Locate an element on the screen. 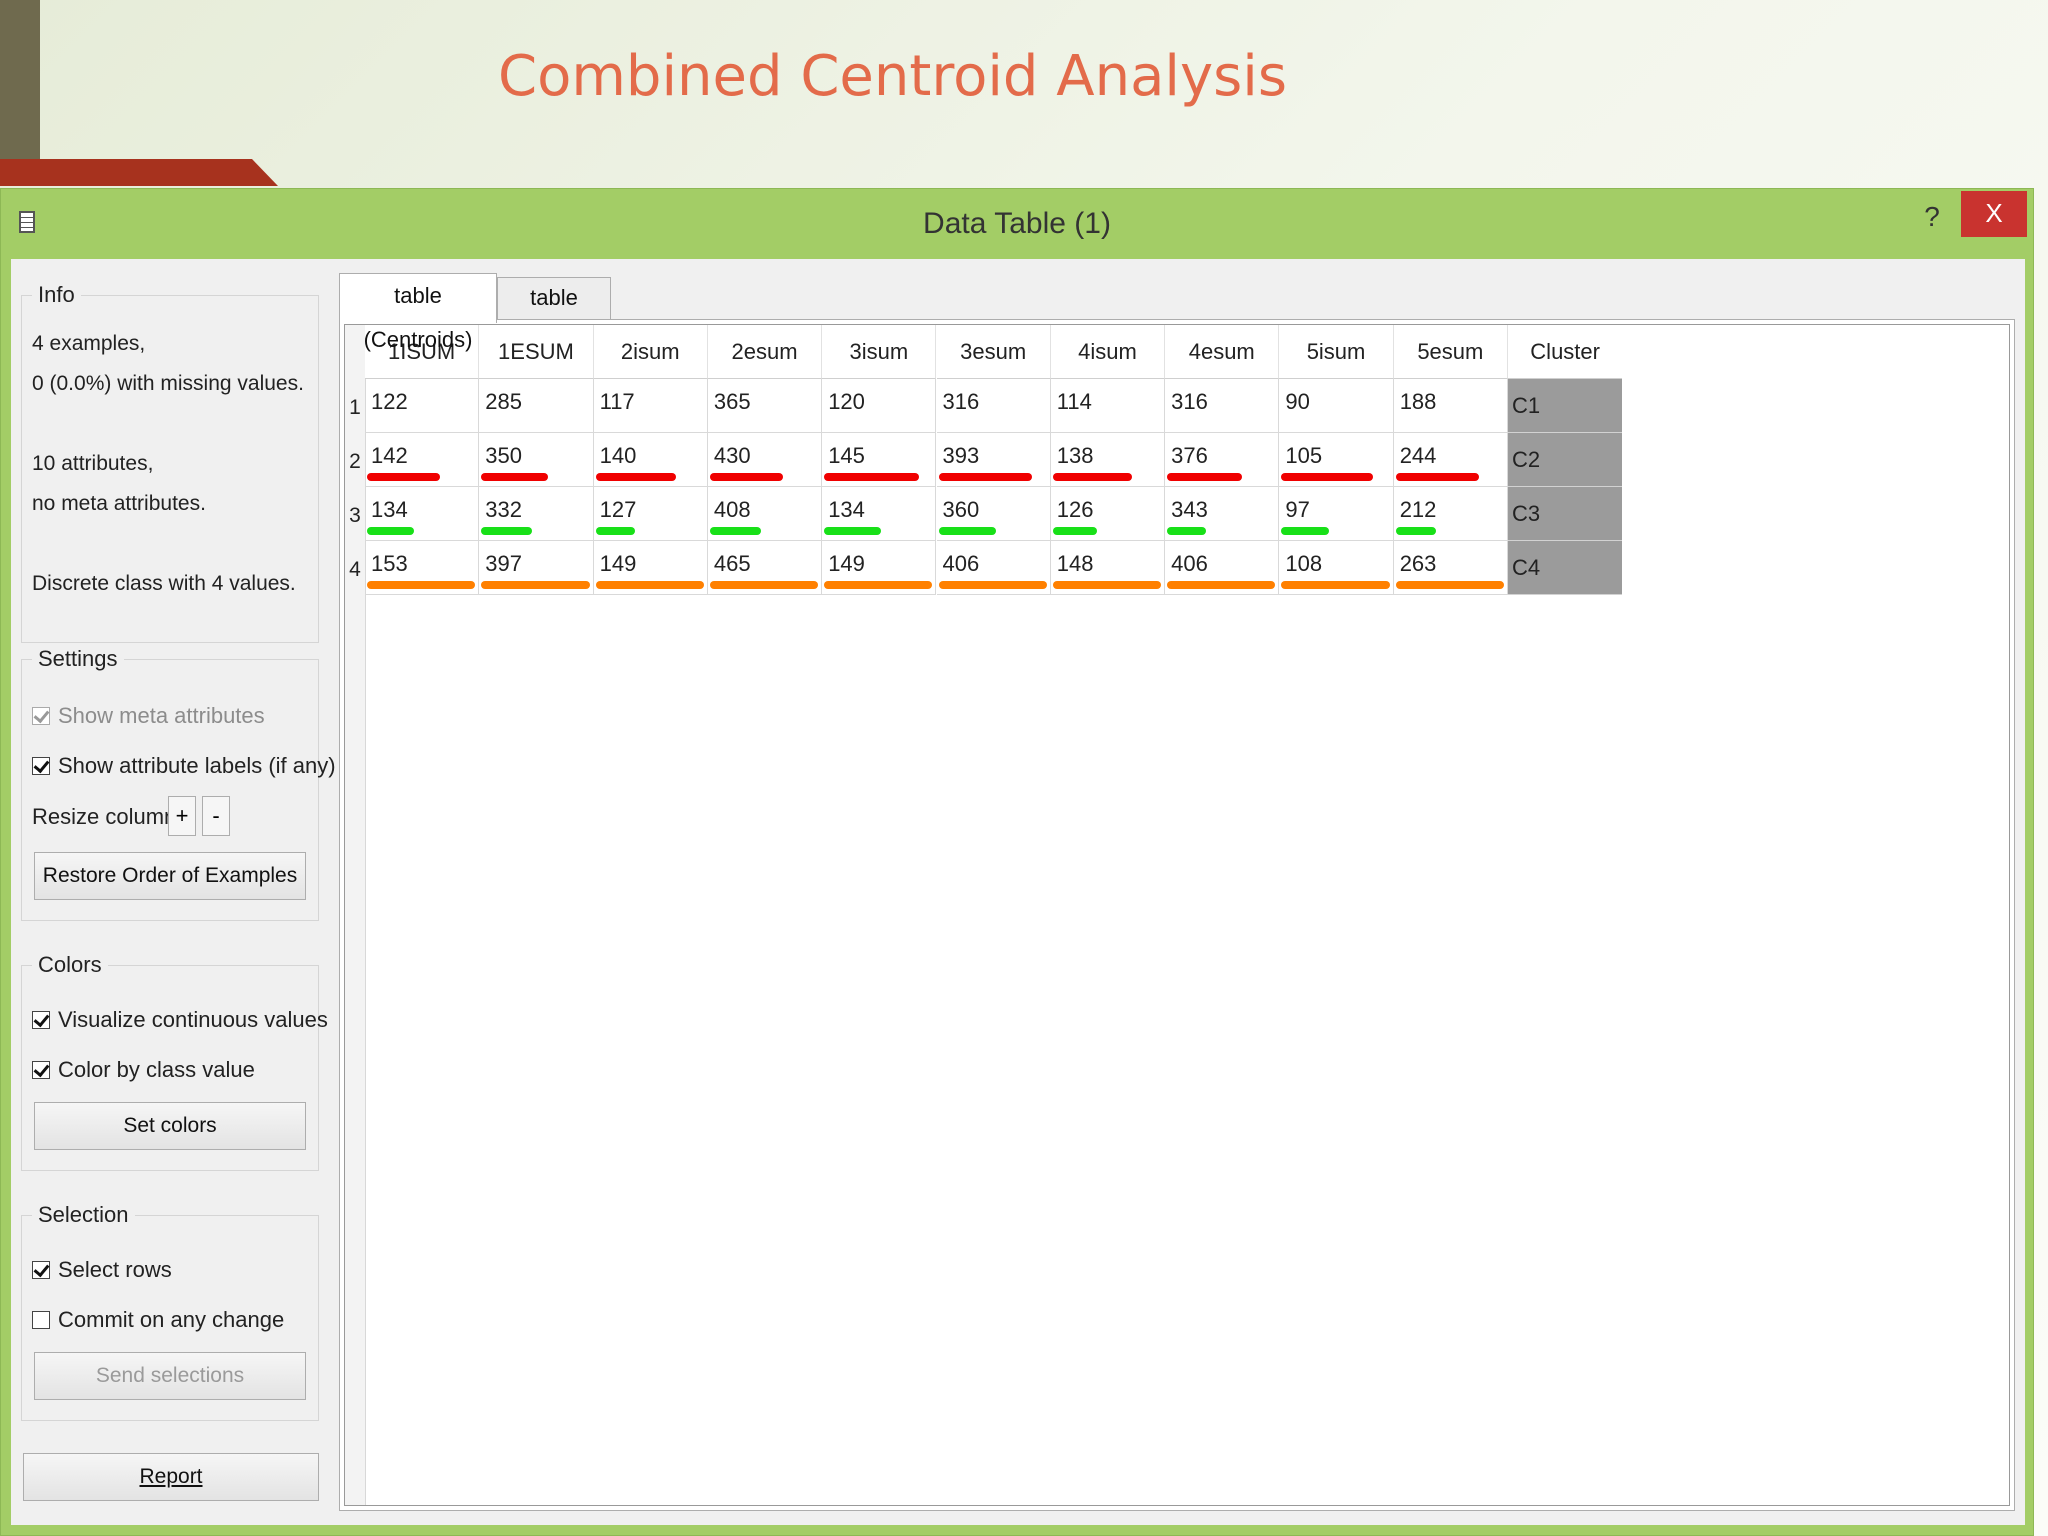 Image resolution: width=2048 pixels, height=1536 pixels. column-header-3isum: 3isum is located at coordinates (879, 352).